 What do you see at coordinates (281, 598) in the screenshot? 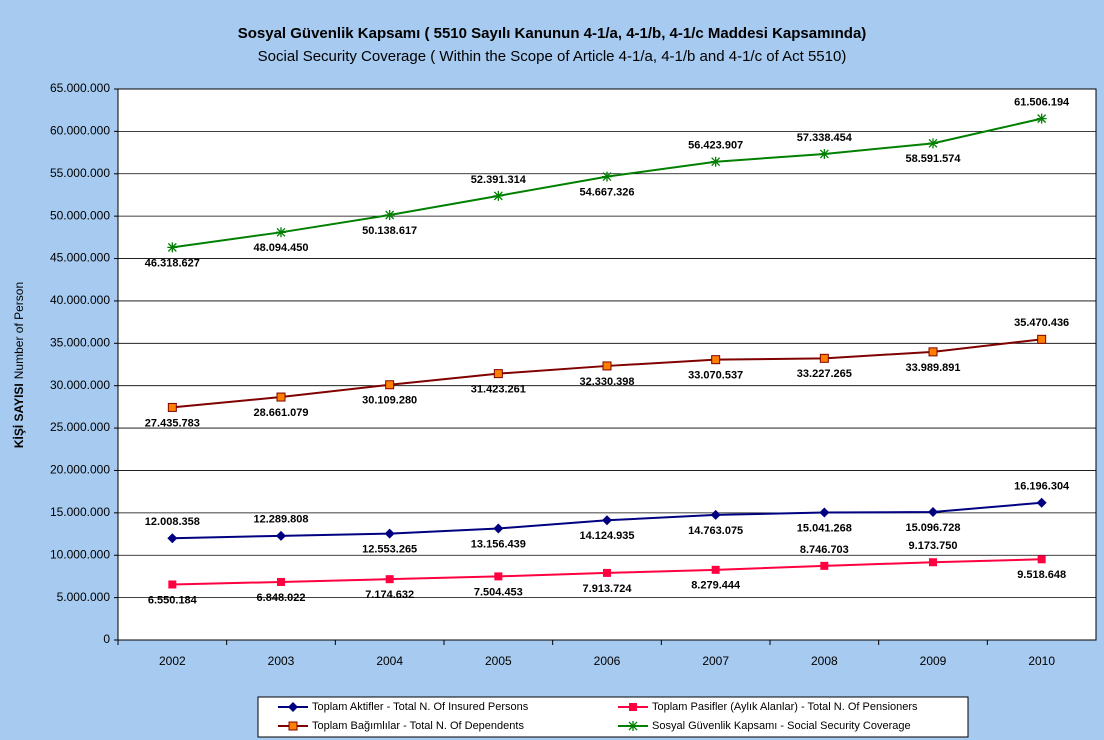
I see `value-label: 6.848.022` at bounding box center [281, 598].